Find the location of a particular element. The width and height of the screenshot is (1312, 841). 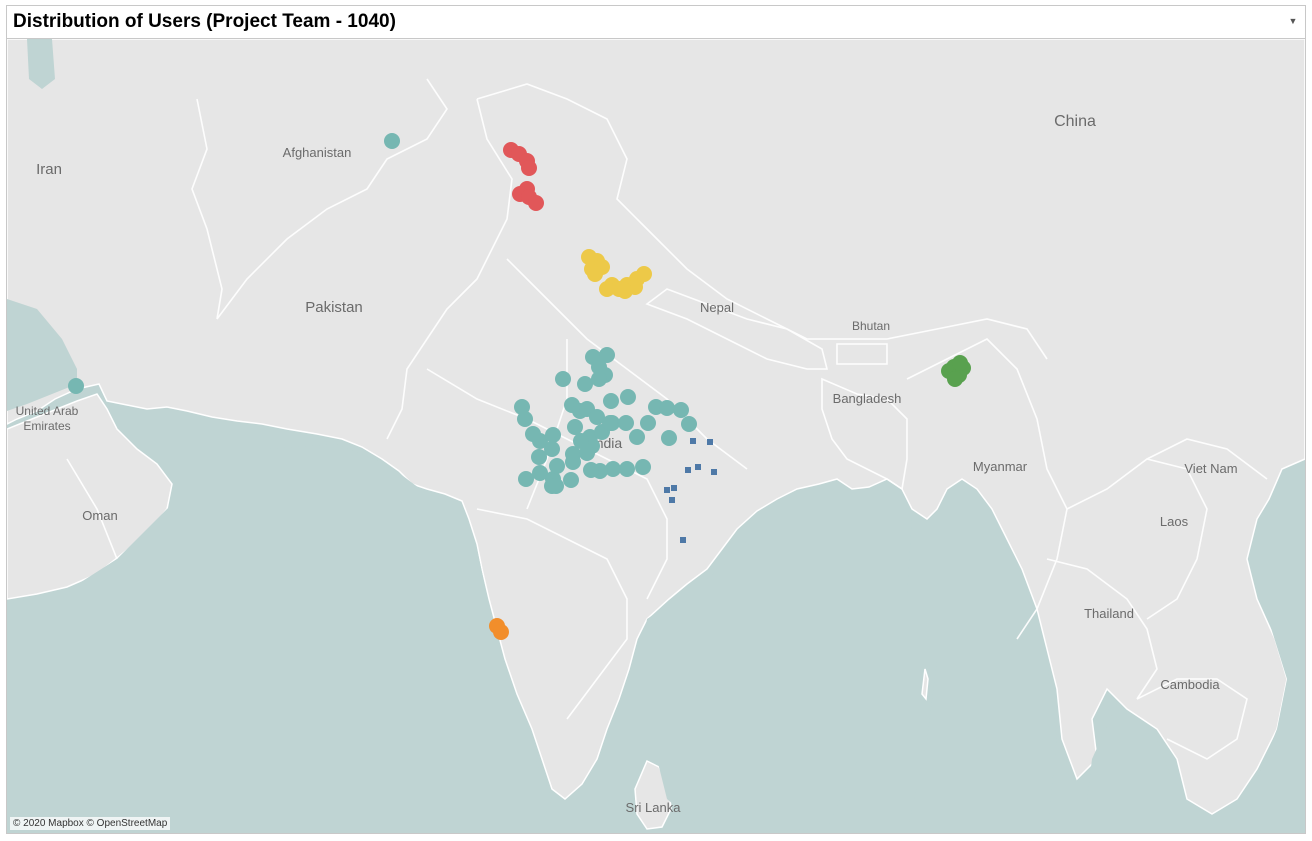

border-iran-afghan is located at coordinates (207, 209).